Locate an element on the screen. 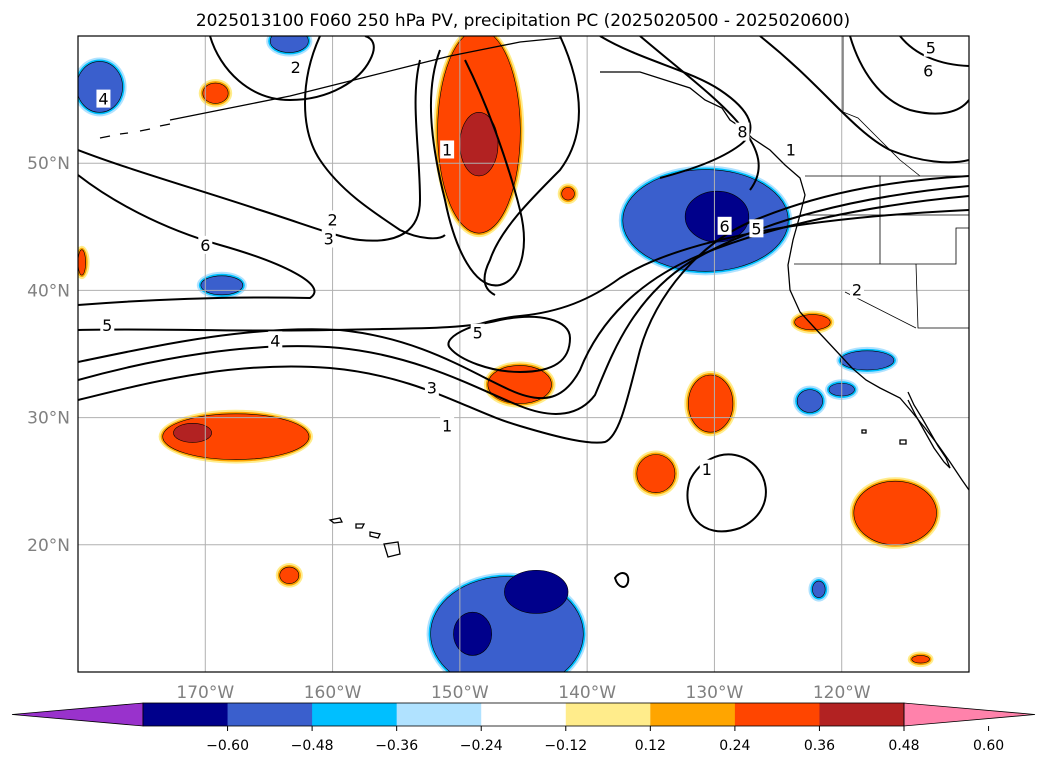  hawaii-islands is located at coordinates (364, 537).